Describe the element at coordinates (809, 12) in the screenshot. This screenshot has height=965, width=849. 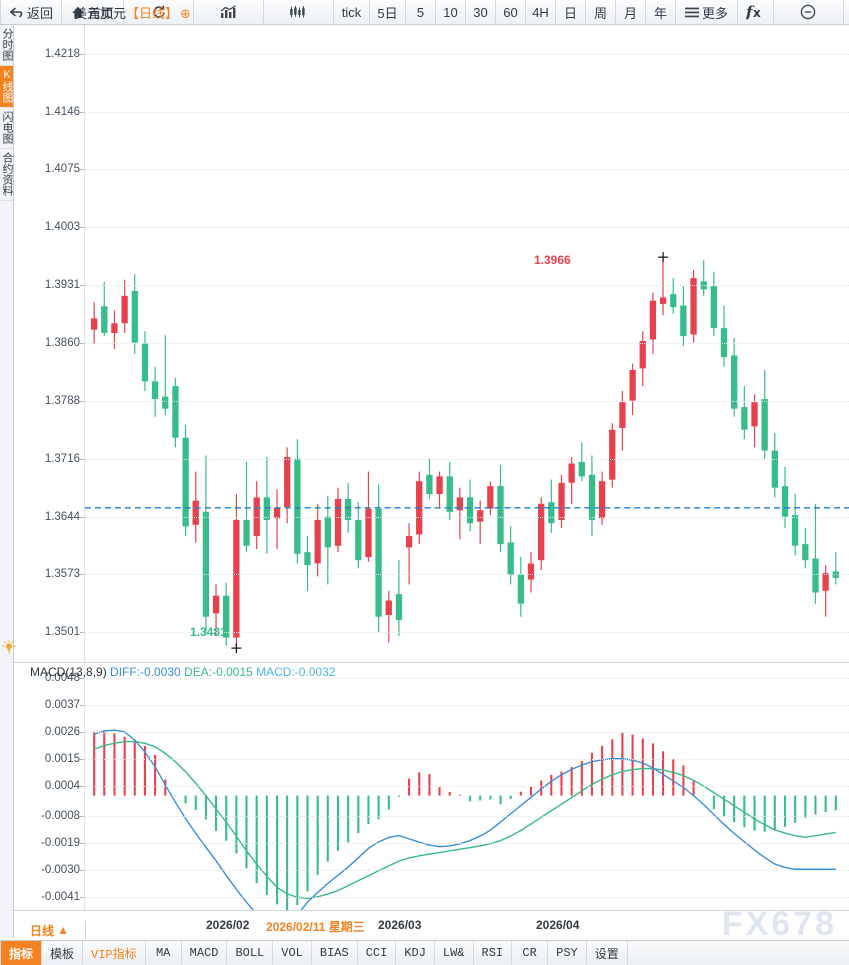
I see `zoom-out-button` at that location.